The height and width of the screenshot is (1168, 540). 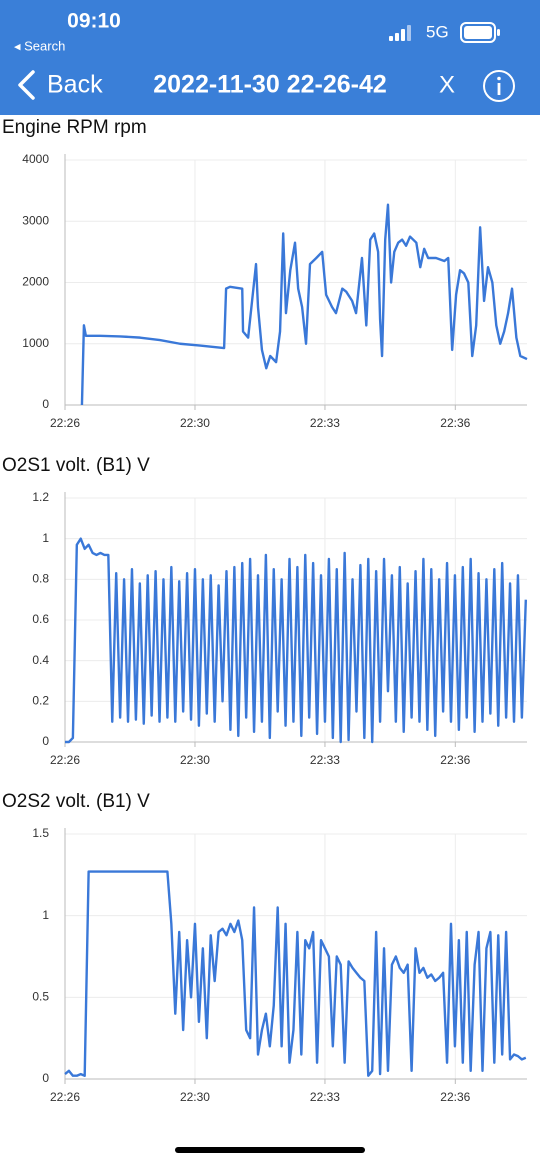 What do you see at coordinates (270, 57) in the screenshot?
I see `header` at bounding box center [270, 57].